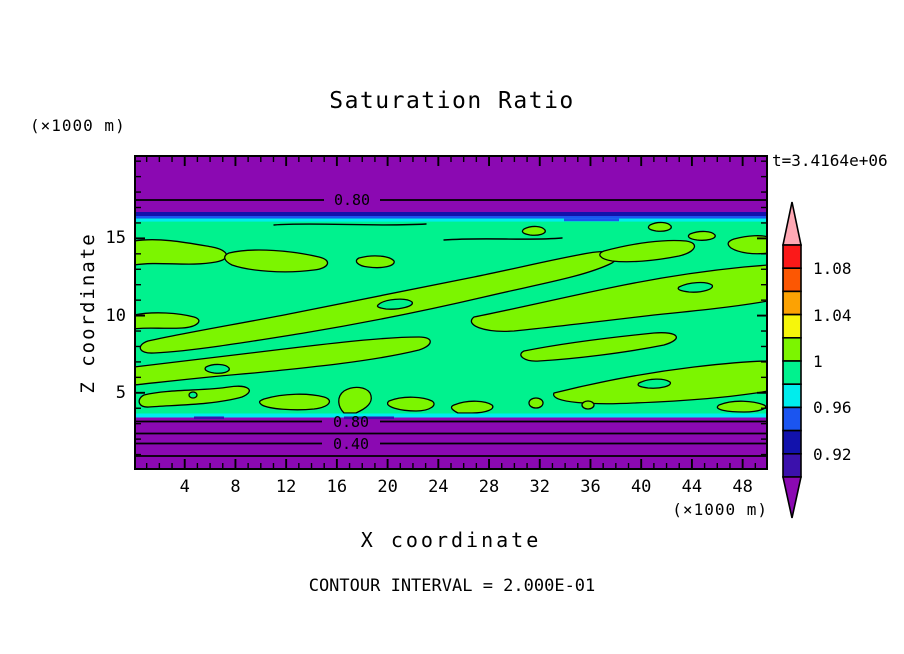  What do you see at coordinates (115, 238) in the screenshot?
I see `z-tick-label-15: 15` at bounding box center [115, 238].